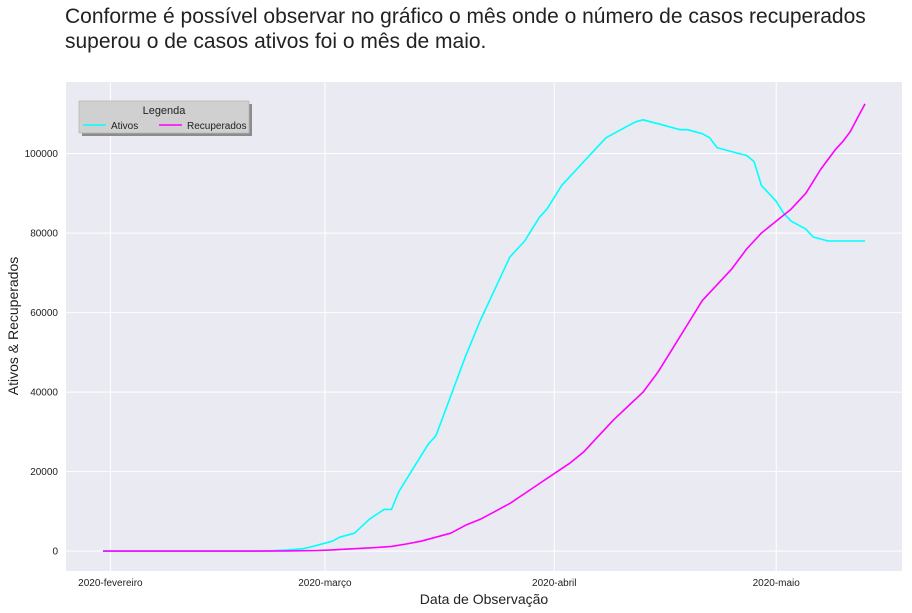 The image size is (912, 613). I want to click on y-tick-label: 0, so click(55, 552).